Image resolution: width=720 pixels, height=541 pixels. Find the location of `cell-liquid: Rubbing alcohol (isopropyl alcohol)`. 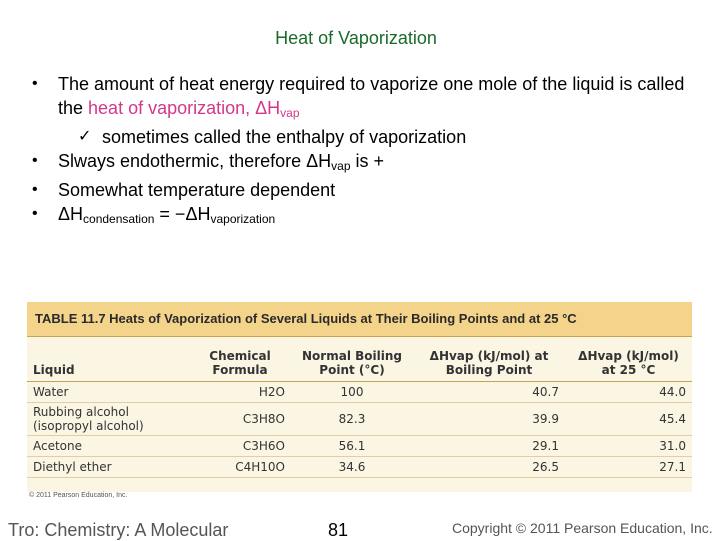

cell-liquid: Rubbing alcohol (isopropyl alcohol) is located at coordinates (108, 419).